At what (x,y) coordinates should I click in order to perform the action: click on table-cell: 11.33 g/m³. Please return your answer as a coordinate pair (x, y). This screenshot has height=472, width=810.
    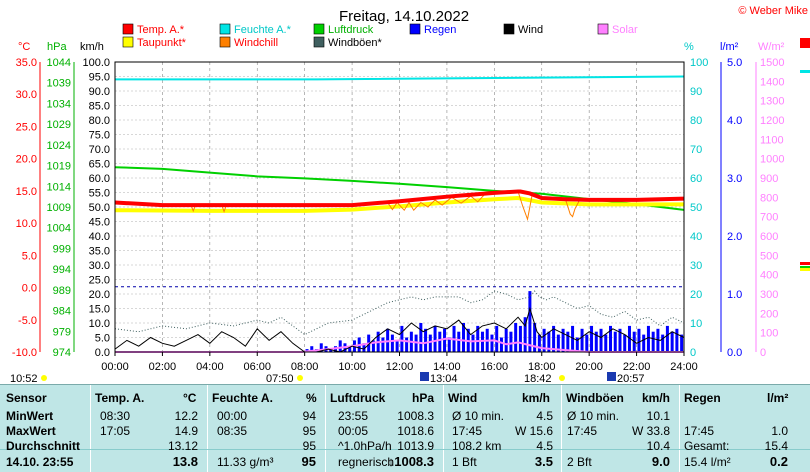
    Looking at the image, I should click on (245, 462).